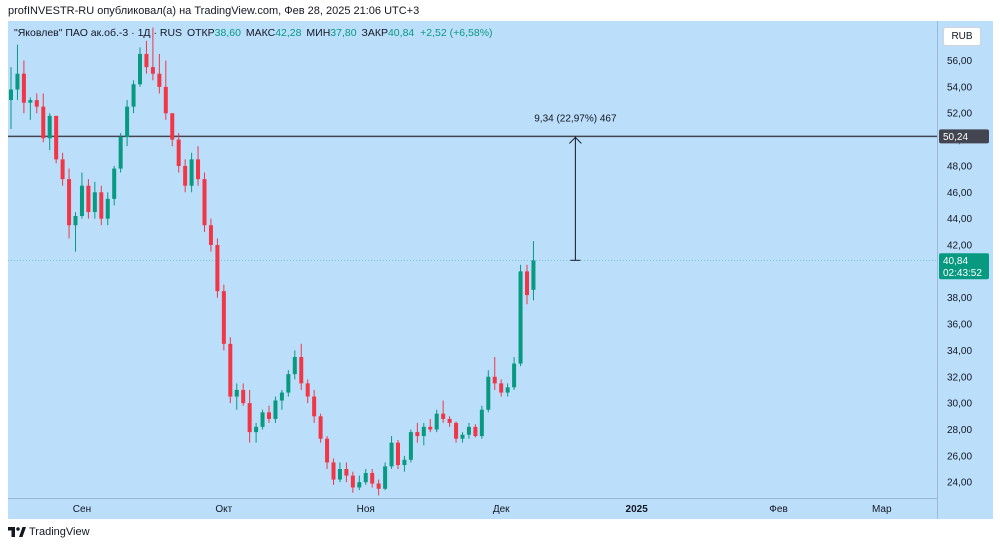 Image resolution: width=1000 pixels, height=548 pixels. Describe the element at coordinates (955, 137) in the screenshot. I see `level-price-label: 50,24` at that location.